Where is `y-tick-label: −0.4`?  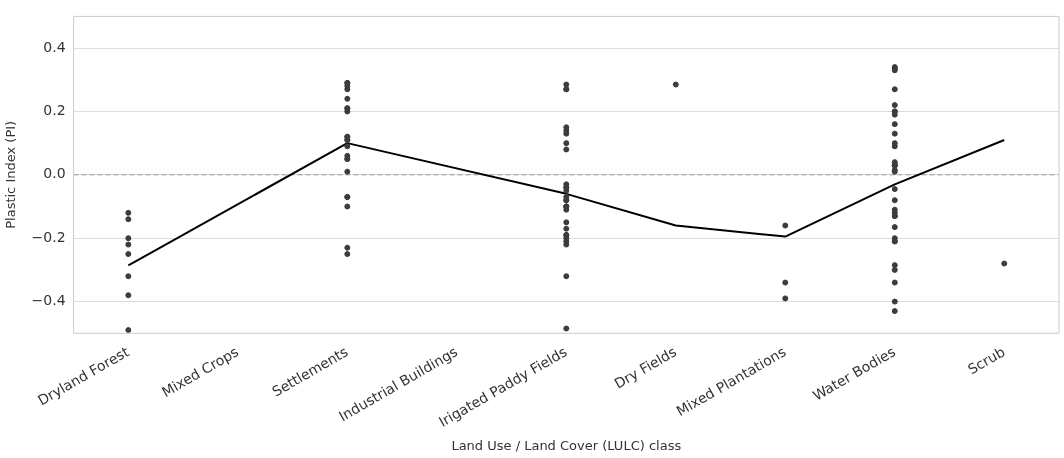 y-tick-label: −0.4 is located at coordinates (48, 300).